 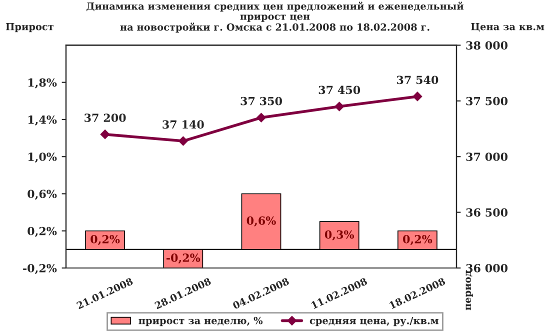 What do you see at coordinates (339, 90) in the screenshot?
I see `data-label: 37 450` at bounding box center [339, 90].